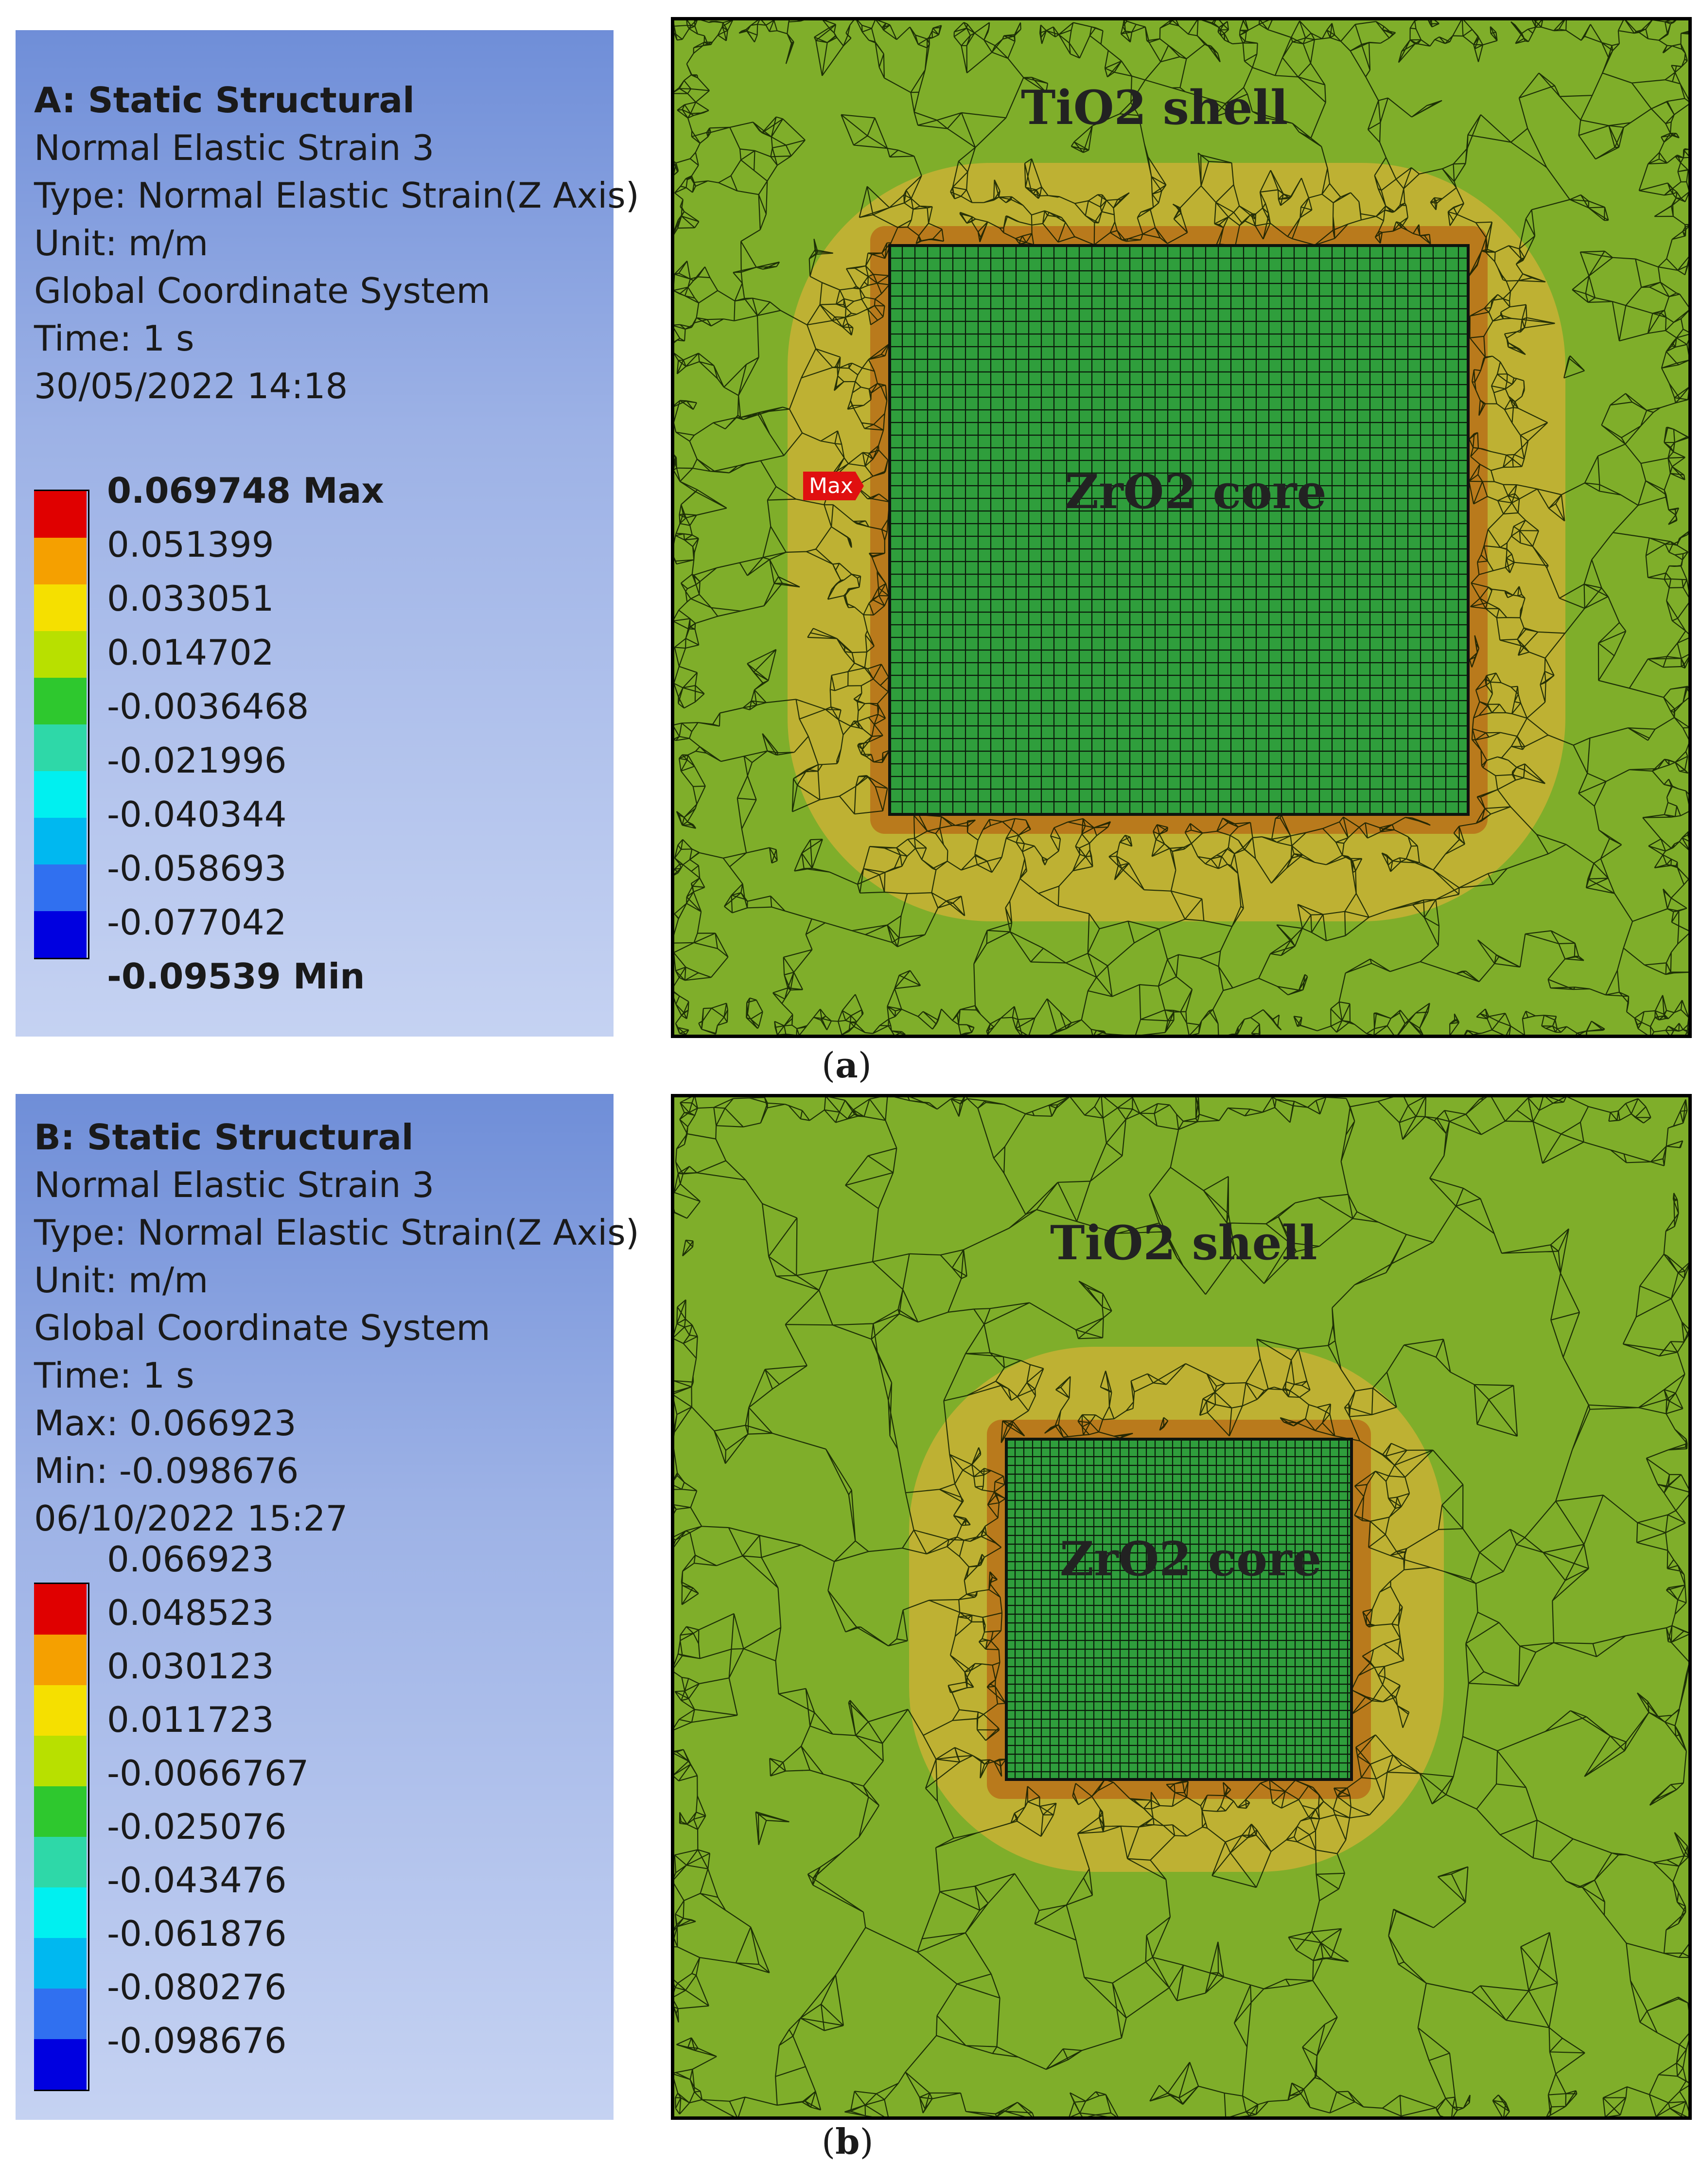  Describe the element at coordinates (197, 1987) in the screenshot. I see `legend-label: -0.080276` at that location.